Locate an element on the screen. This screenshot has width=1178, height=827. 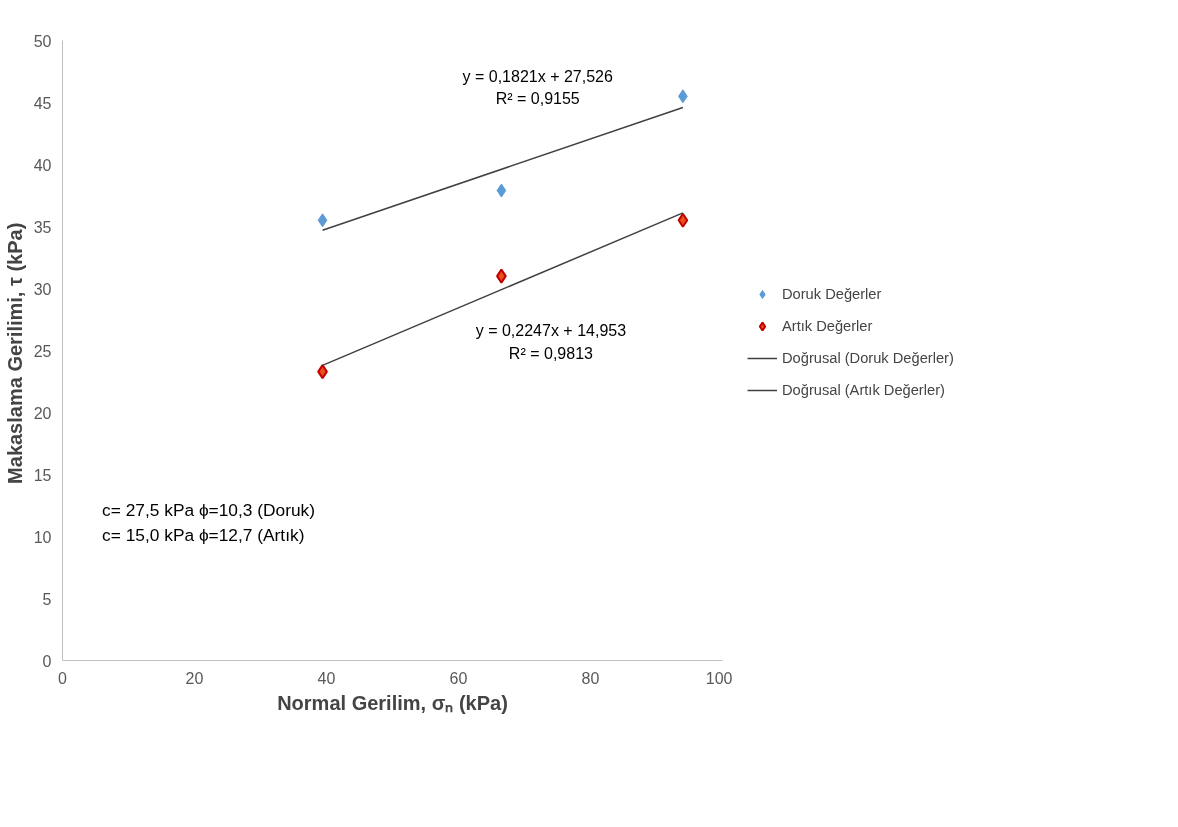
annotation: R² = 0,9155 is located at coordinates (537, 99).